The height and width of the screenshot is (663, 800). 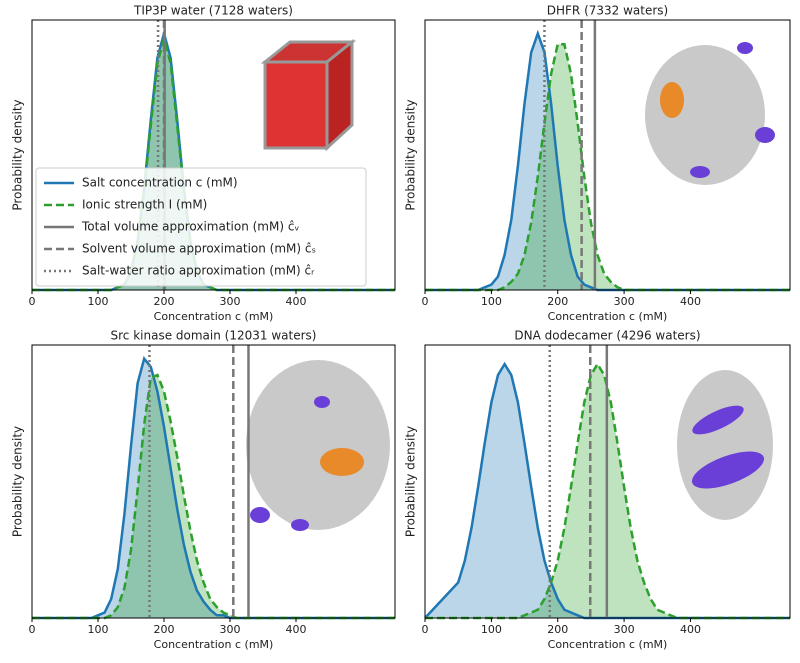 I want to click on chart-title: TIP3P water (7128 waters), so click(x=213, y=11).